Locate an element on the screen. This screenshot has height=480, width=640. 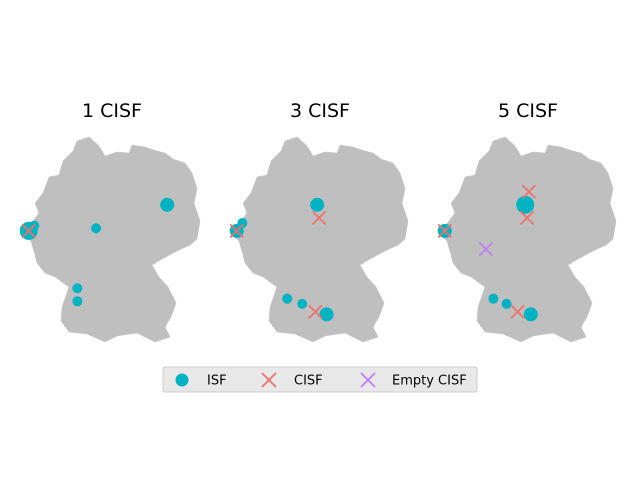
map-panel-3: 5 CISF is located at coordinates (527, 221).